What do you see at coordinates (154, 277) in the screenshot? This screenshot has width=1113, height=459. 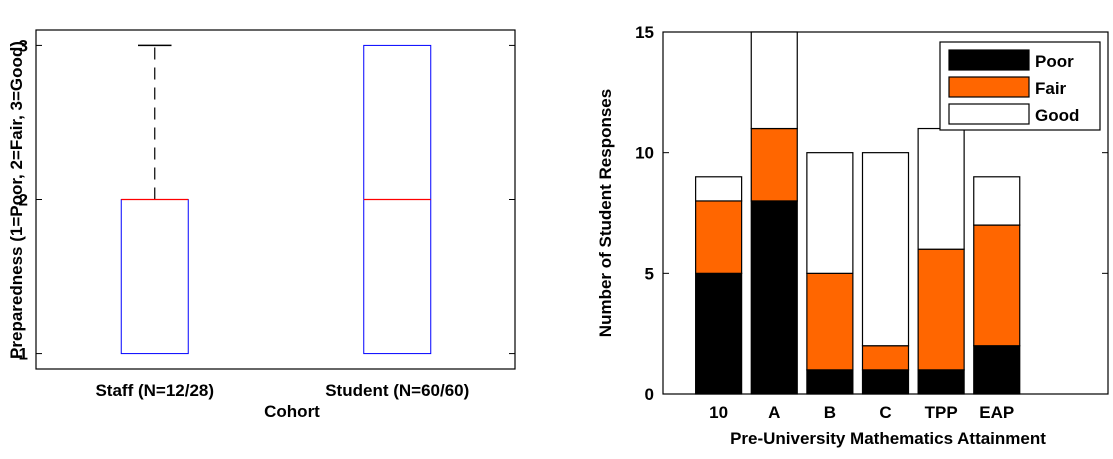 I see `iqr-box` at bounding box center [154, 277].